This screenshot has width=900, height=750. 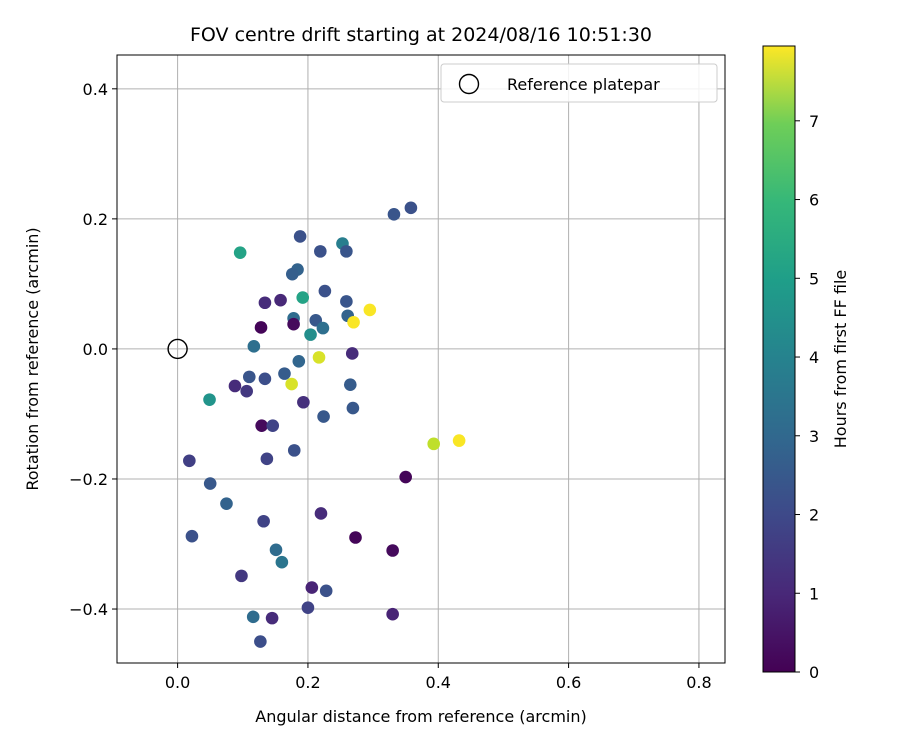 I want to click on x-tick-label: 0.0, so click(x=177, y=682).